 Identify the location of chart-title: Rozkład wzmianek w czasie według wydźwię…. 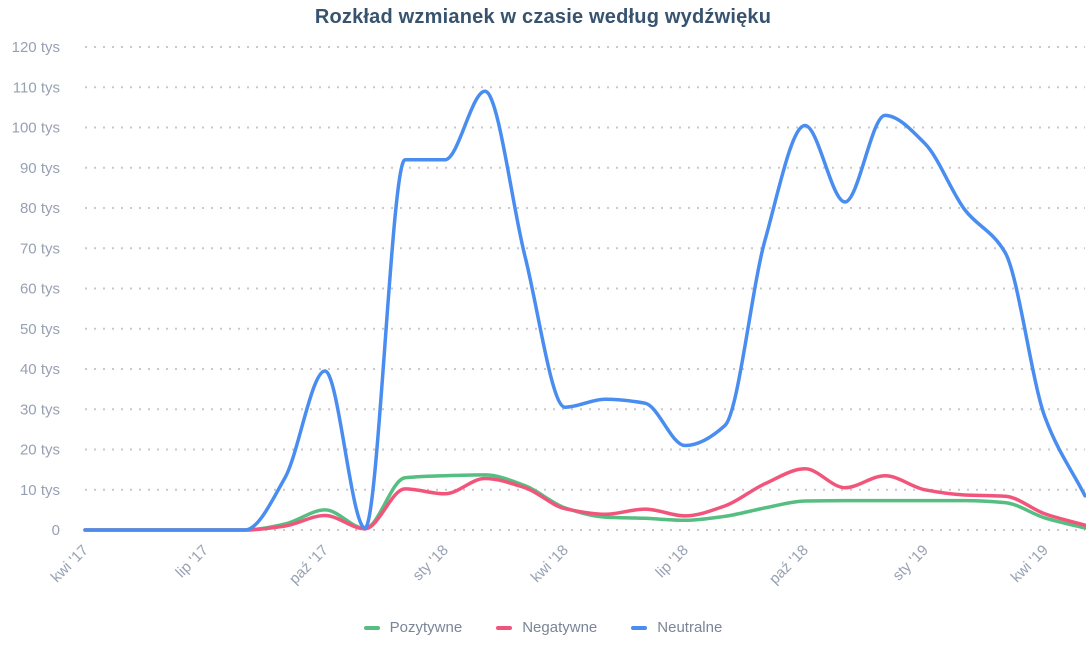
(543, 17).